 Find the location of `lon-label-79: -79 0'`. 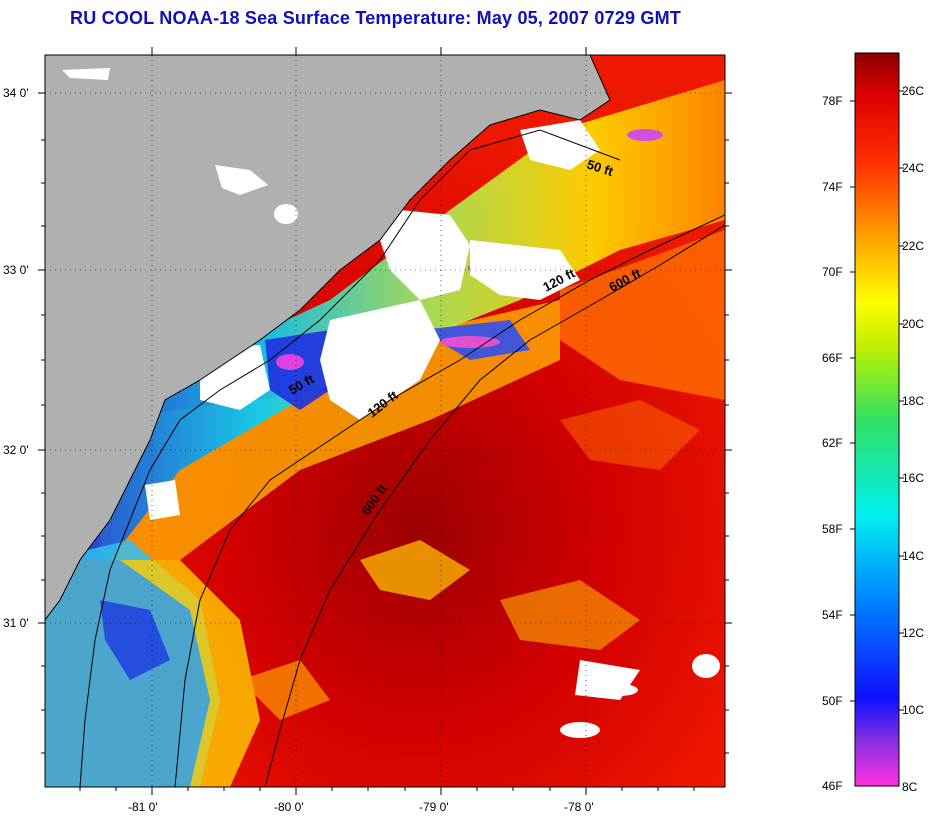

lon-label-79: -79 0' is located at coordinates (434, 807).